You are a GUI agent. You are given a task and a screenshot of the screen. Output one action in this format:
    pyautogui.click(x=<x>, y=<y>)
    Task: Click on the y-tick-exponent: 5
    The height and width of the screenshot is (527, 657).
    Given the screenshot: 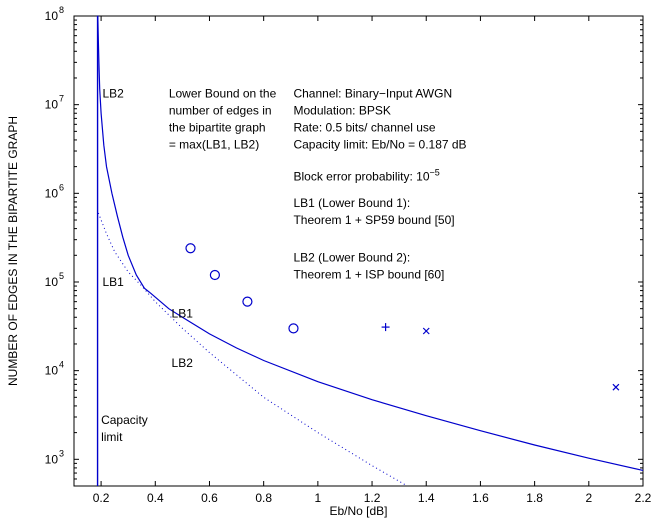 What is the action you would take?
    pyautogui.click(x=61, y=276)
    